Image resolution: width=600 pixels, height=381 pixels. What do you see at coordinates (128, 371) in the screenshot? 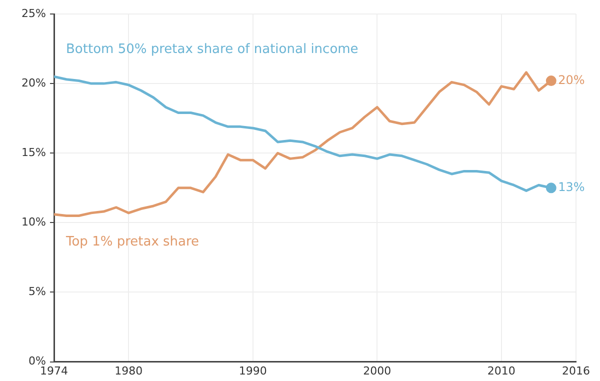
I see `x-tick-label: 1980` at bounding box center [128, 371].